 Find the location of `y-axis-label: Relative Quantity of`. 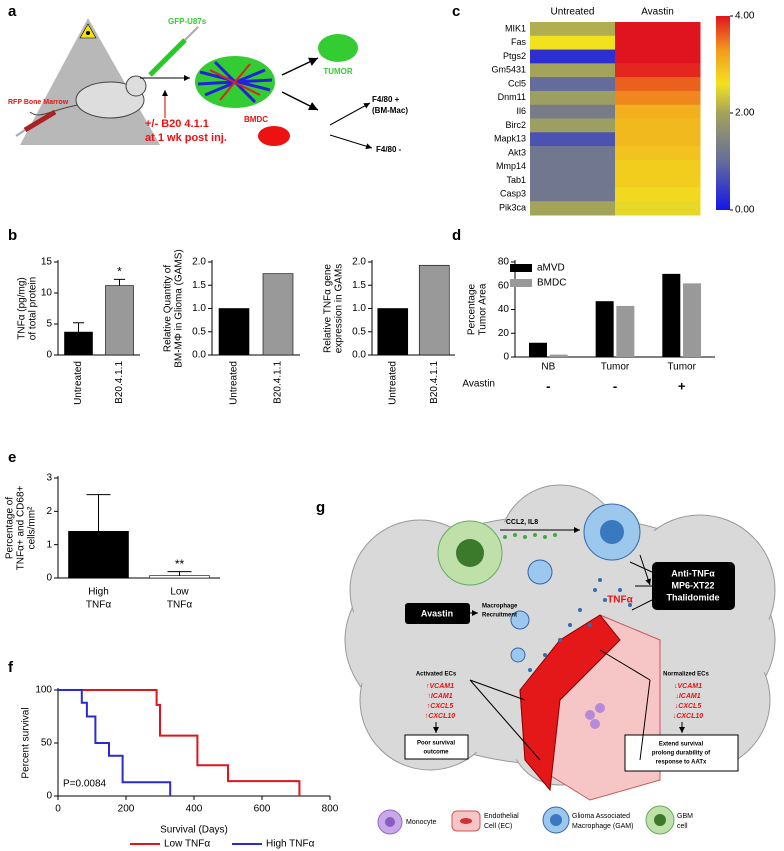

y-axis-label: Relative Quantity of is located at coordinates (168, 308).